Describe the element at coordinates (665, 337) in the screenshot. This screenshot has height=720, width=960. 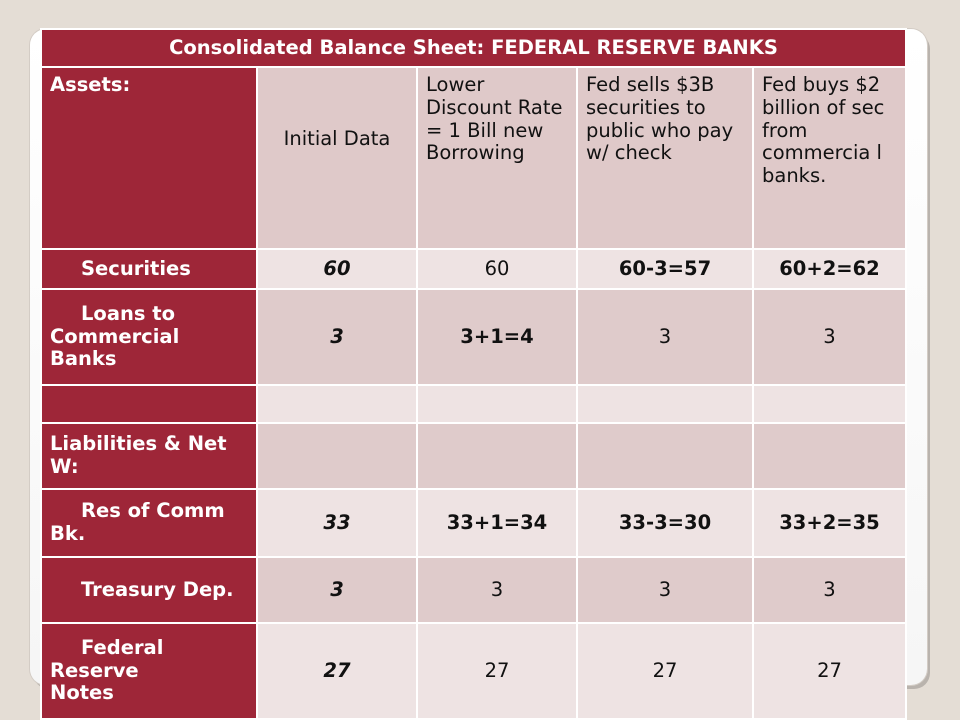
I see `cell-loans-sells: 3` at that location.